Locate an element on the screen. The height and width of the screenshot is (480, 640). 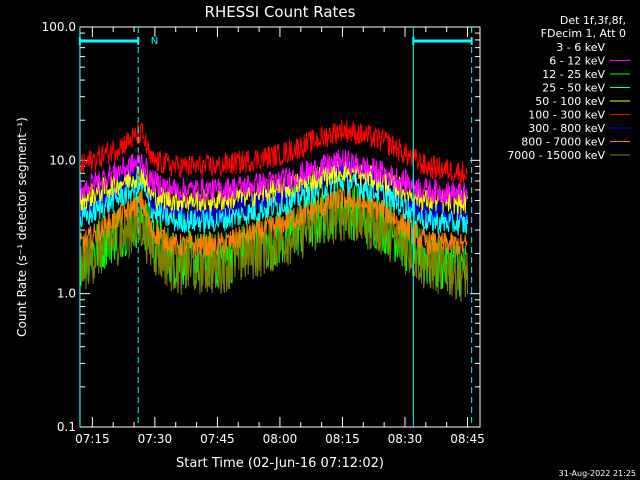
legend-entry: 50 - 100 keV is located at coordinates (582, 101).